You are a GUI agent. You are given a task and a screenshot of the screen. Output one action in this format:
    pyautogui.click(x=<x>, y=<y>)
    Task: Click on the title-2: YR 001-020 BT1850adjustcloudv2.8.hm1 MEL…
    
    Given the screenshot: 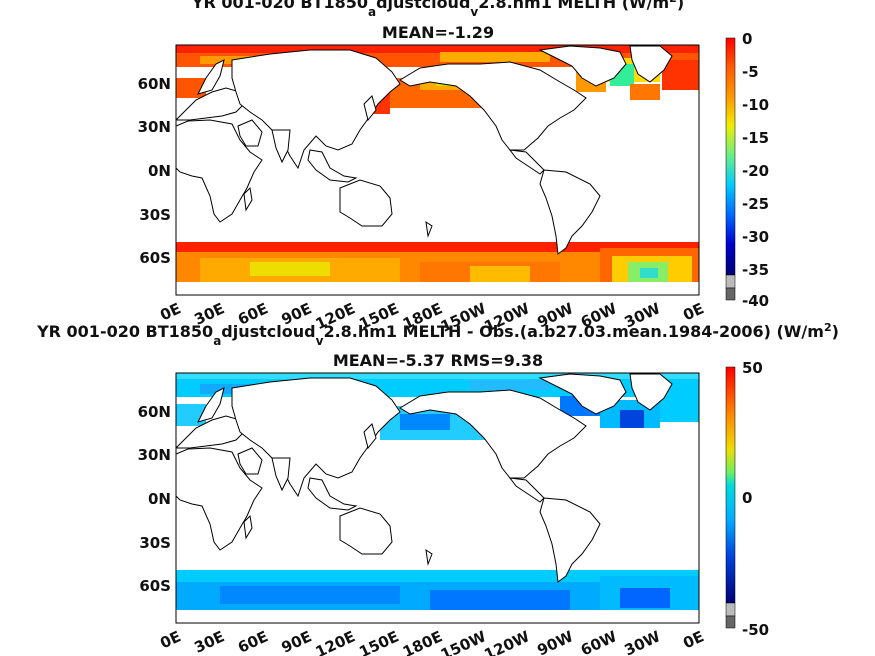 What is the action you would take?
    pyautogui.click(x=437, y=334)
    